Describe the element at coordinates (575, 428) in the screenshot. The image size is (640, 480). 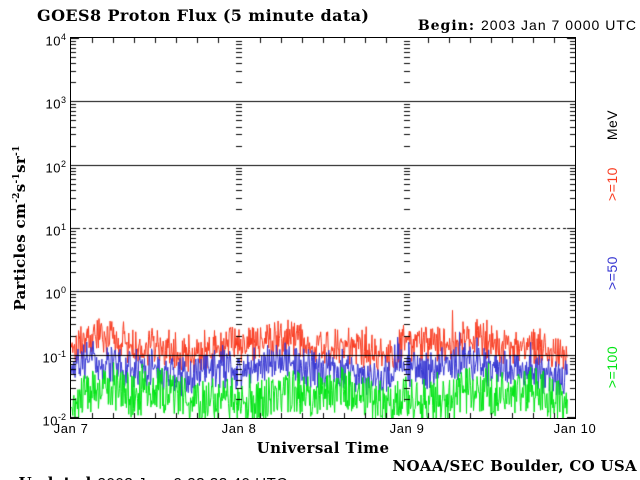
I see `x-tick-label: Jan 10` at that location.